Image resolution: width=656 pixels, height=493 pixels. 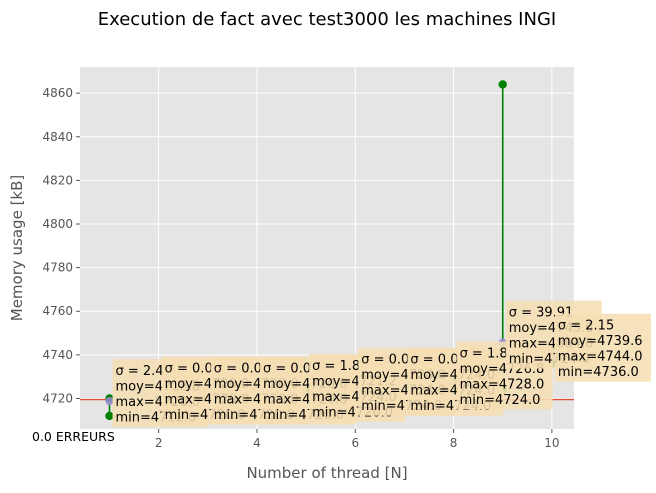 What do you see at coordinates (502, 385) in the screenshot?
I see `stats-label: max=4728.0` at bounding box center [502, 385].